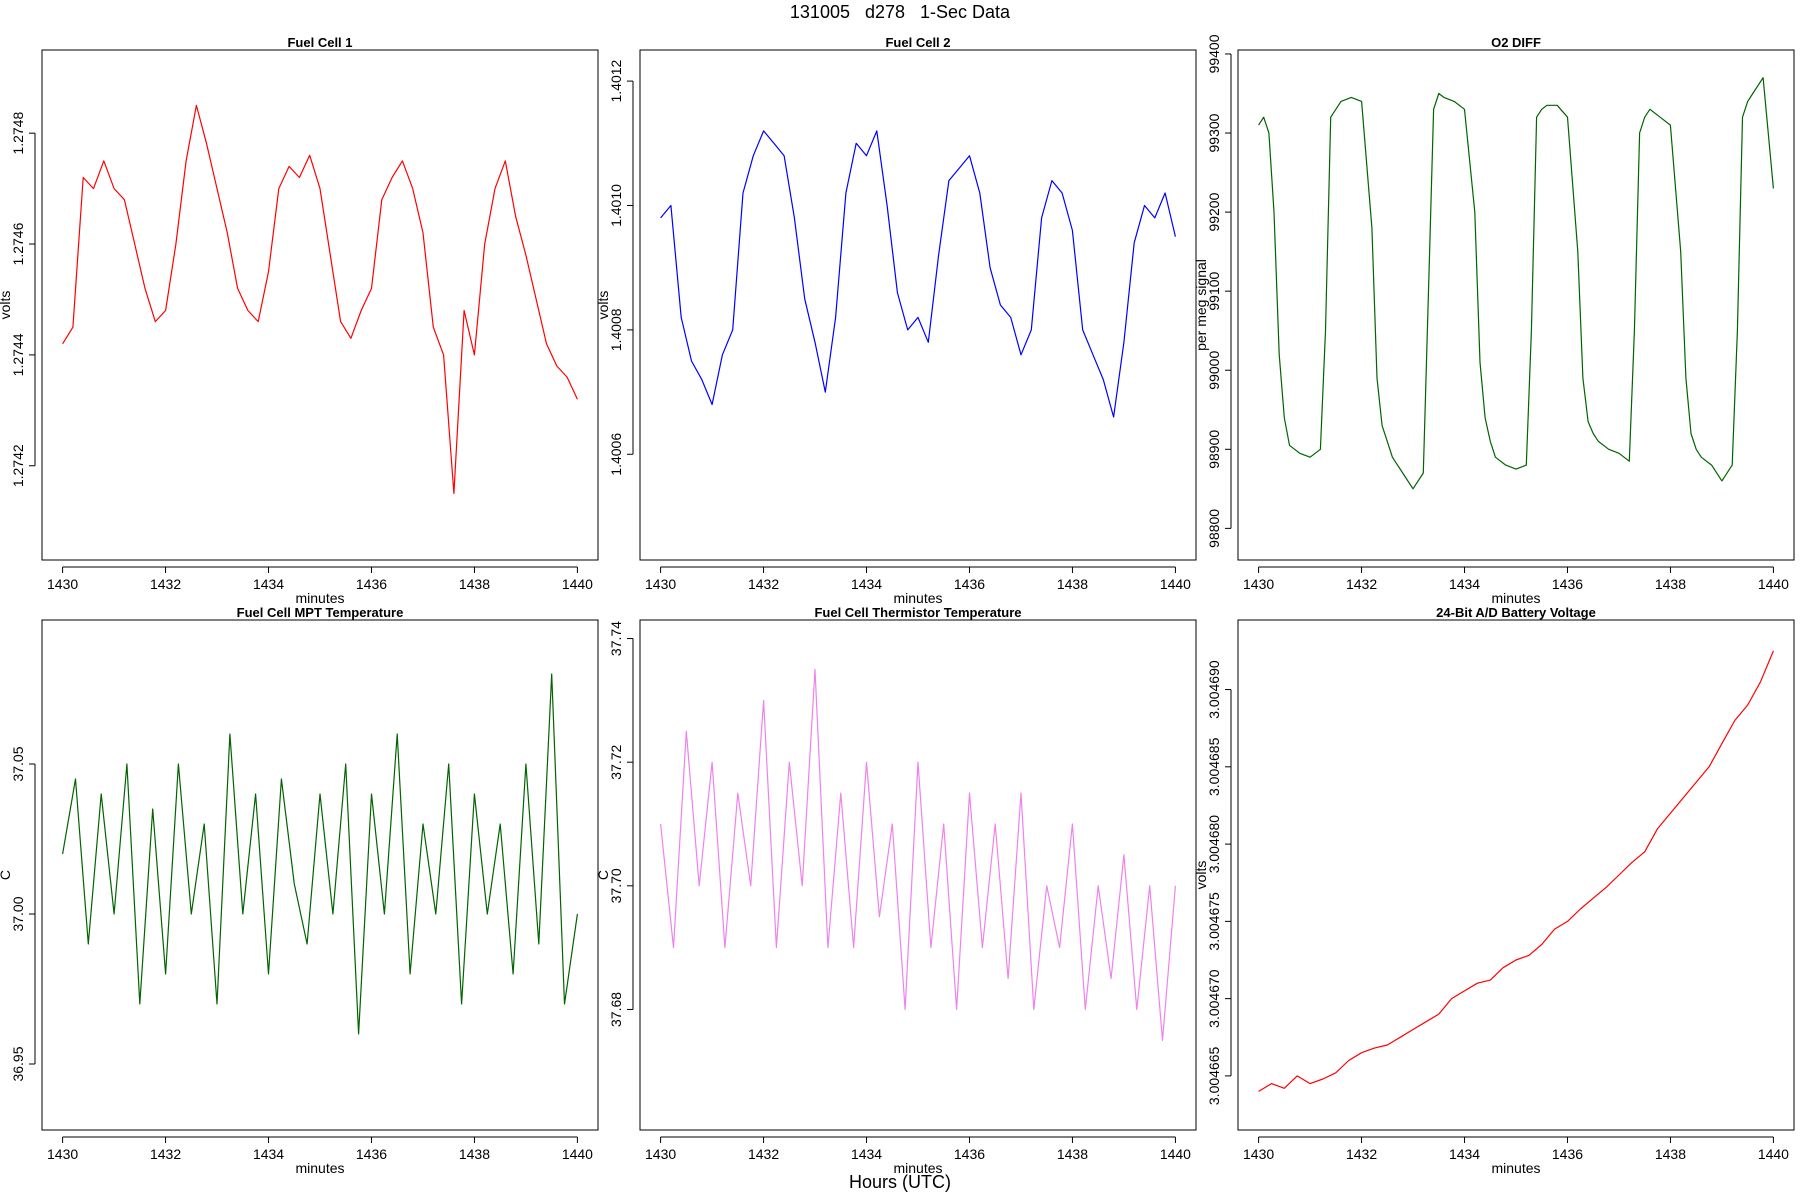  What do you see at coordinates (1214, 449) in the screenshot?
I see `y-tick-label: 98900` at bounding box center [1214, 449].